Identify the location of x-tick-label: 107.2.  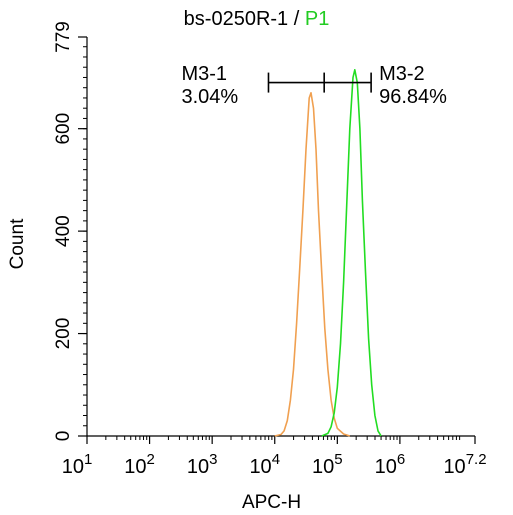
(464, 464).